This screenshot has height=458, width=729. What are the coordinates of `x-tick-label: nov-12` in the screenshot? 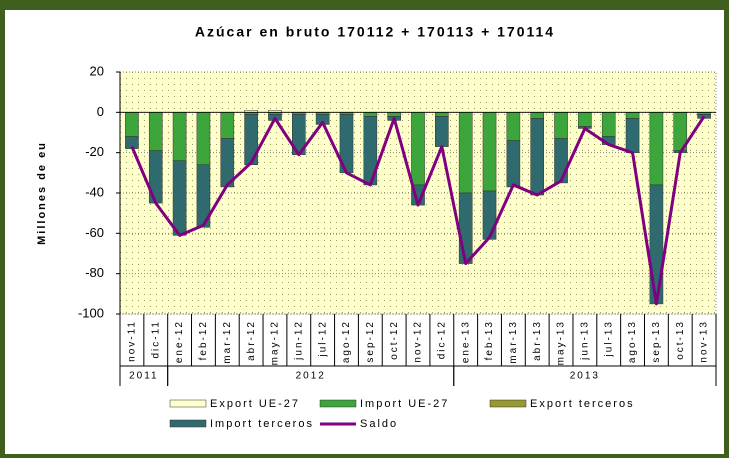 It's located at (418, 341).